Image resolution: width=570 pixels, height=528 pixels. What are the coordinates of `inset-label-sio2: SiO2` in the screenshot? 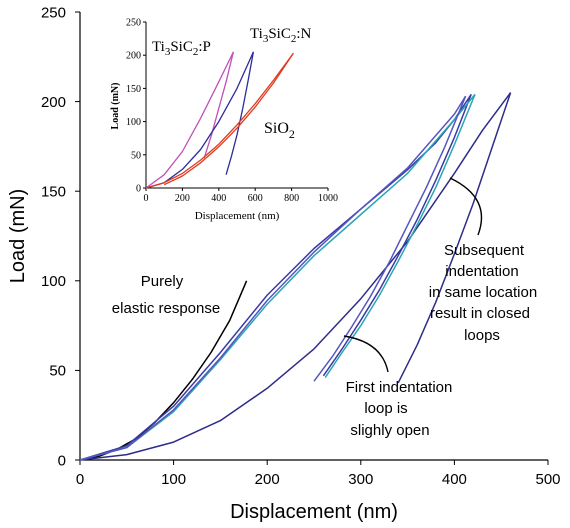 It's located at (279, 130).